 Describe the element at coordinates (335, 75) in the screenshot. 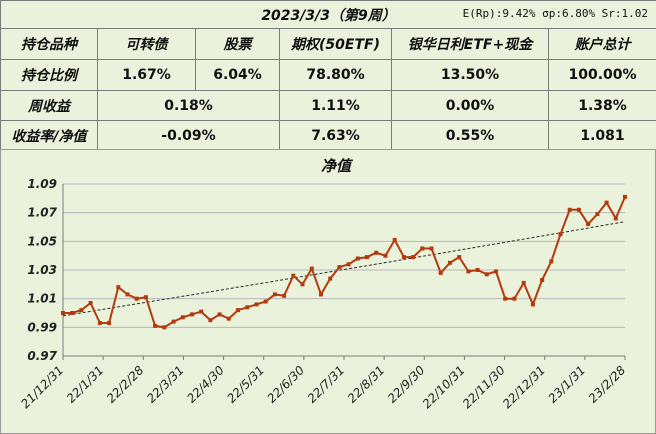

I see `cell-position-option: 78.80%` at that location.